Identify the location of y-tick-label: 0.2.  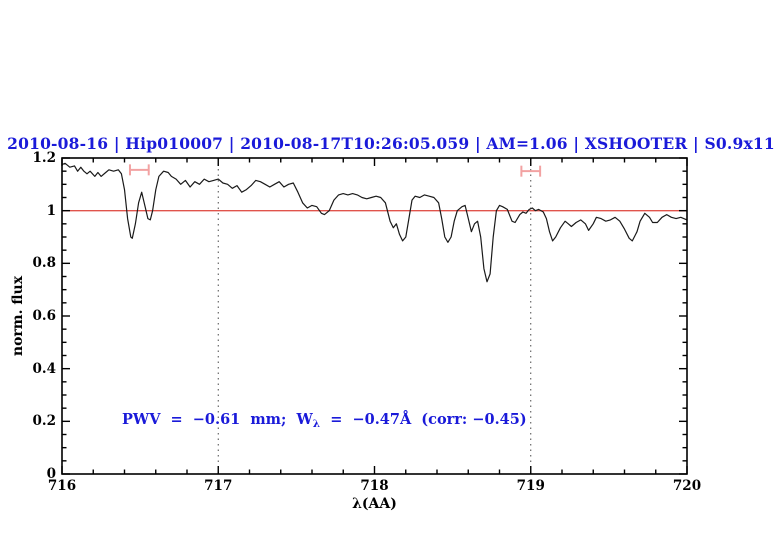
(44, 421).